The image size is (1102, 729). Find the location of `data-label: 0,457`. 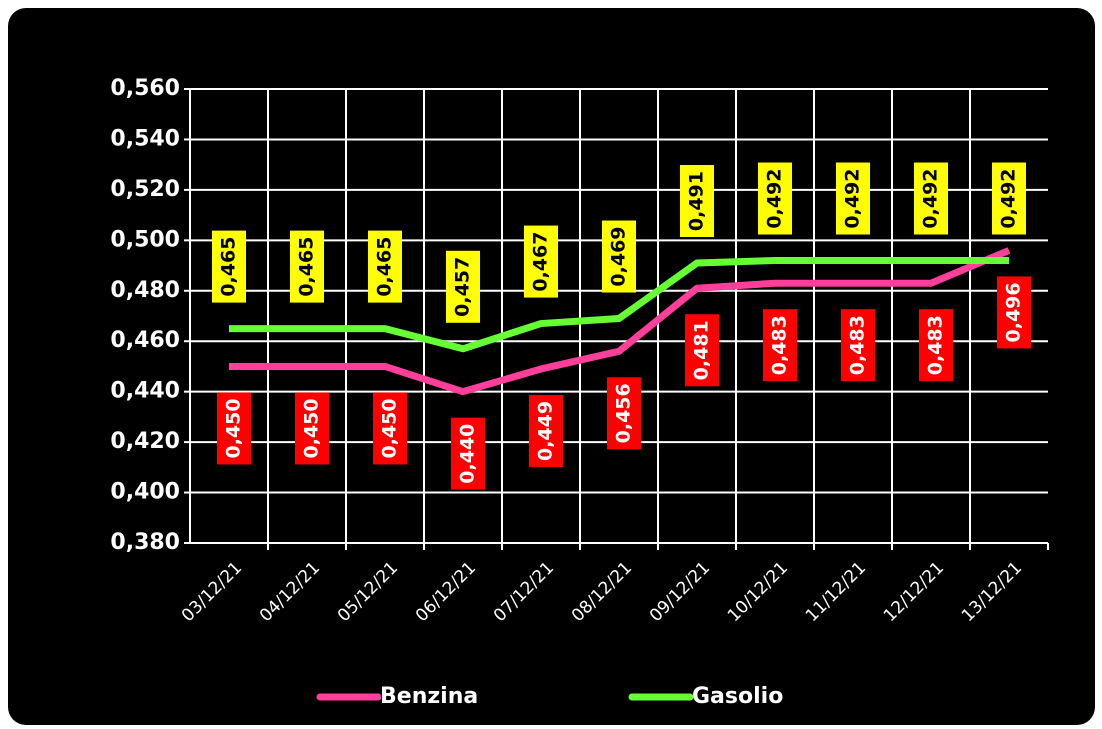

data-label: 0,457 is located at coordinates (463, 287).